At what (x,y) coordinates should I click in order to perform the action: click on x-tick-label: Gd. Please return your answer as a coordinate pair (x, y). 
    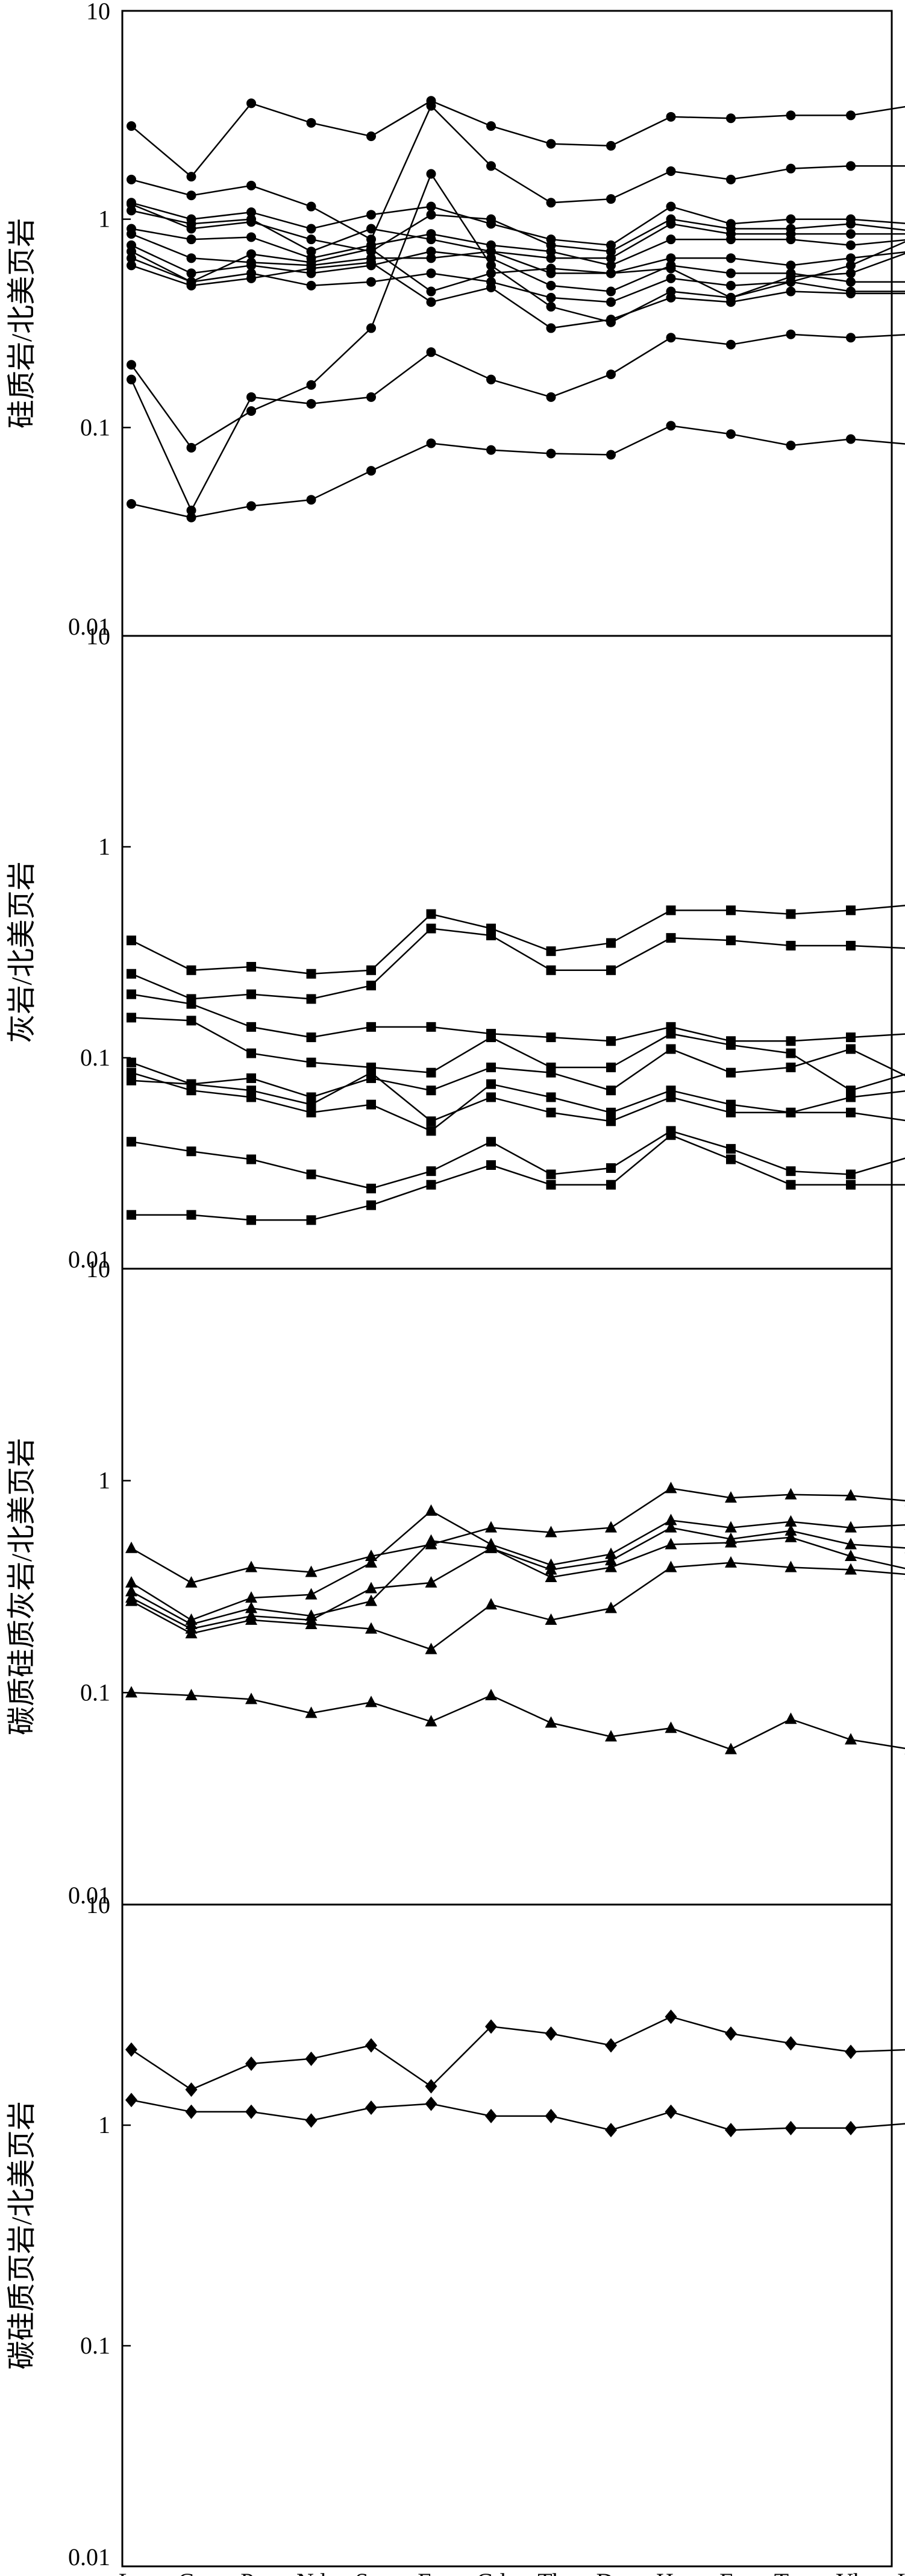
    Looking at the image, I should click on (492, 2572).